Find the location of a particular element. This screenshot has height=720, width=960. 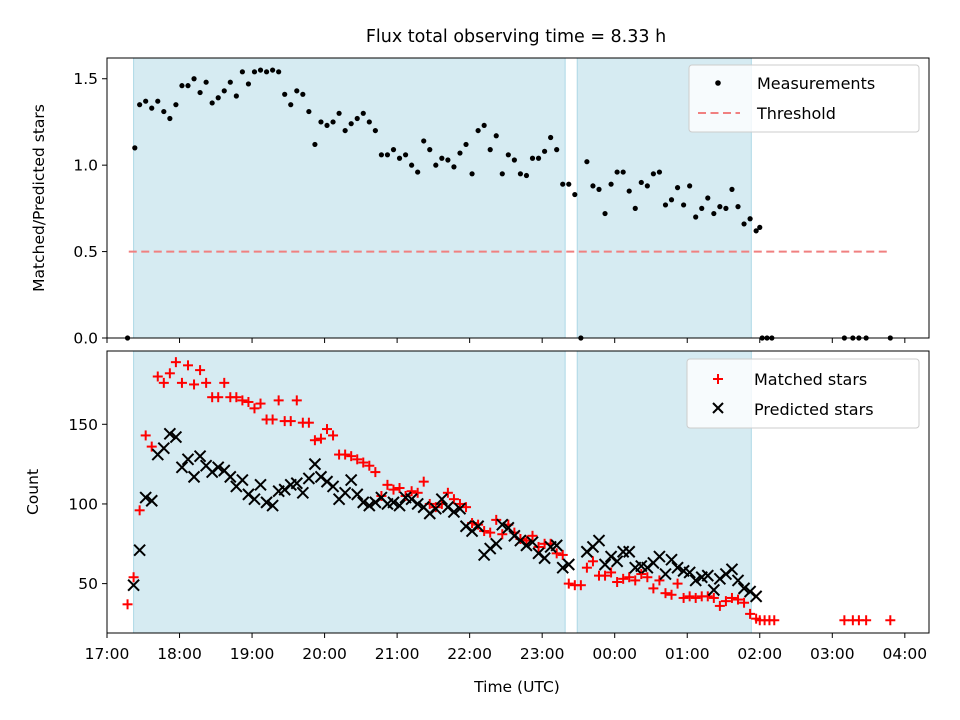

x-tick-label: 23:00 is located at coordinates (542, 654).